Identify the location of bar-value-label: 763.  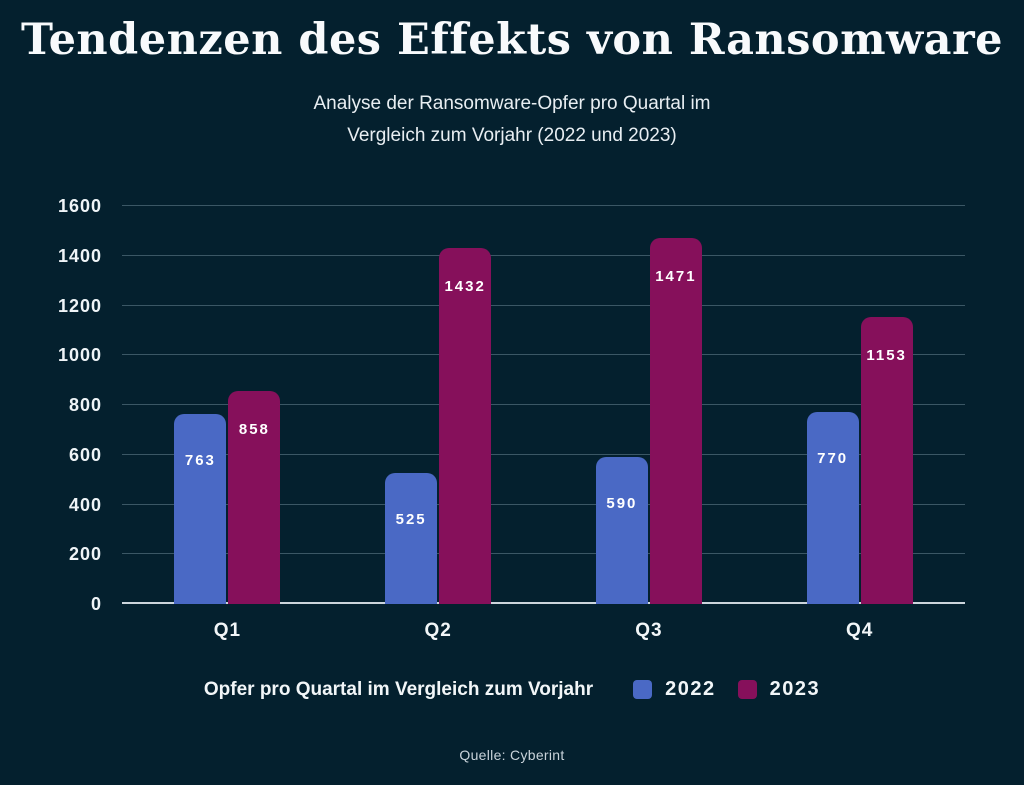
(200, 461).